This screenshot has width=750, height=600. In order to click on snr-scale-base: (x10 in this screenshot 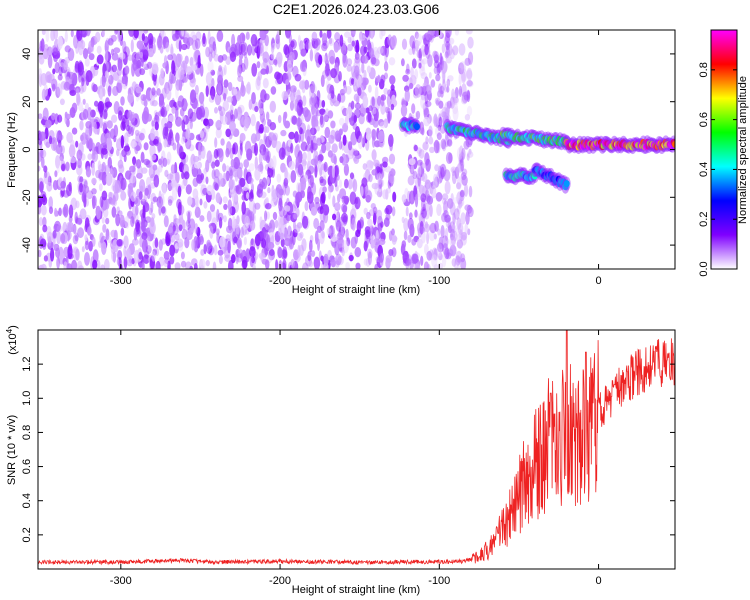, I will do `click(13, 343)`.